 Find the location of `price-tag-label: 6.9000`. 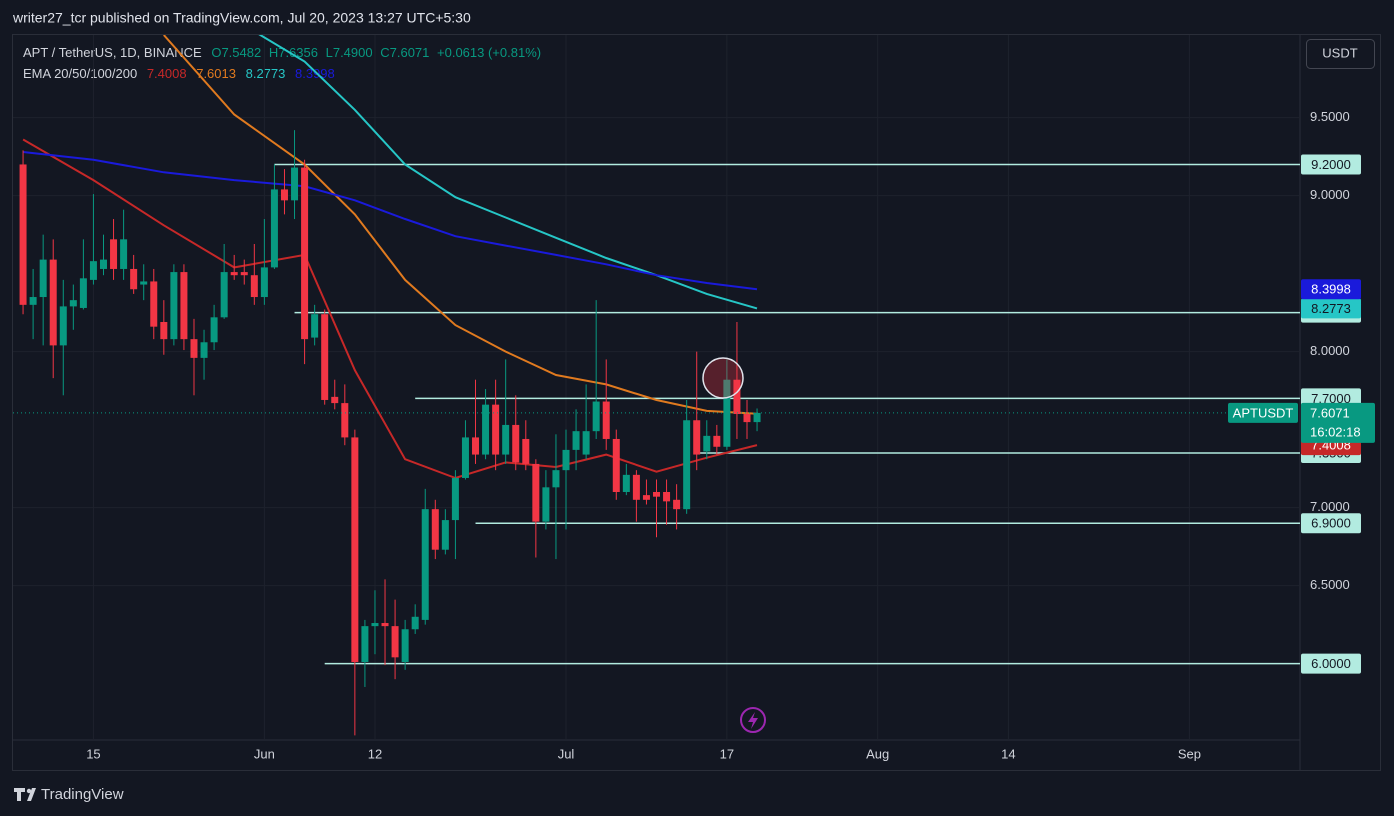

price-tag-label: 6.9000 is located at coordinates (1331, 523).